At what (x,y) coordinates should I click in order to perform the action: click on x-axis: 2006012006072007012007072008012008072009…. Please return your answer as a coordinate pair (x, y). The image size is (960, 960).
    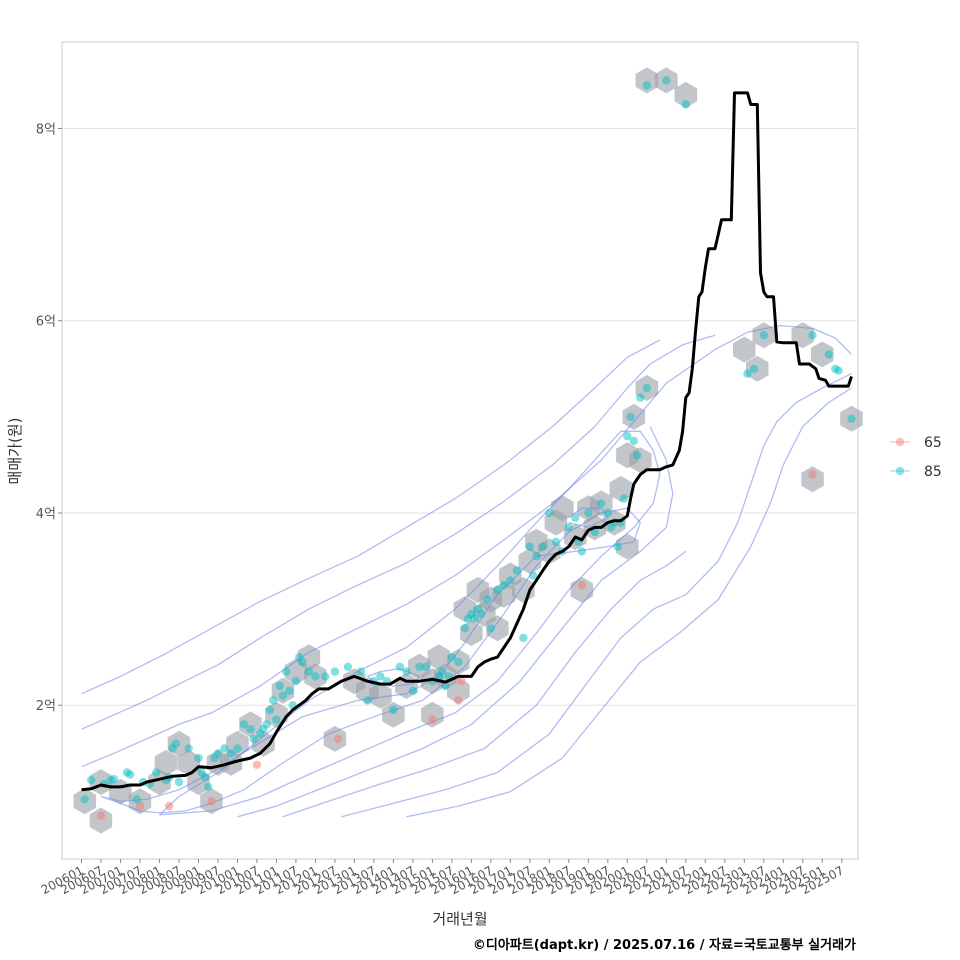
    Looking at the image, I should click on (442, 878).